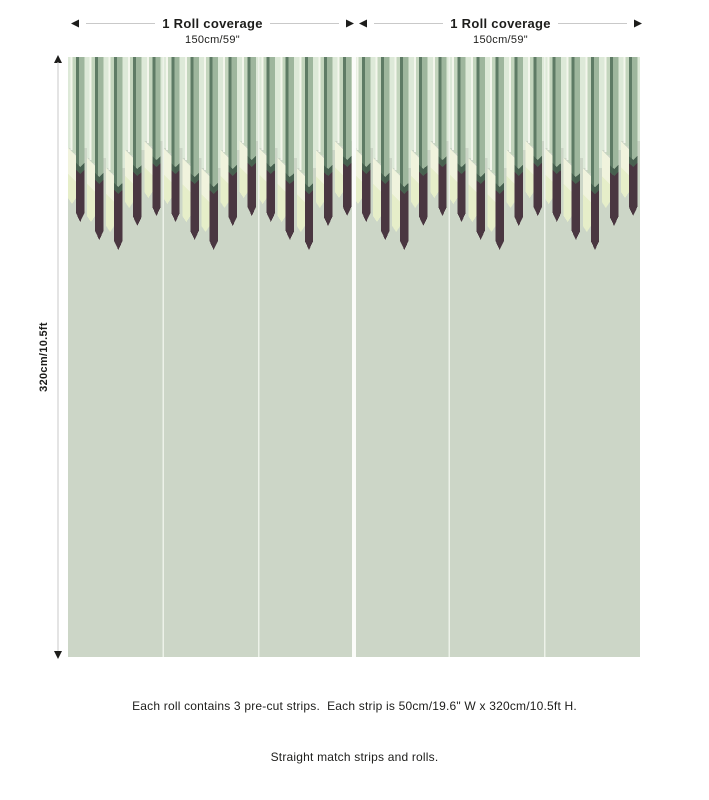 The height and width of the screenshot is (800, 709). What do you see at coordinates (58, 357) in the screenshot?
I see `height-dimension-line` at bounding box center [58, 357].